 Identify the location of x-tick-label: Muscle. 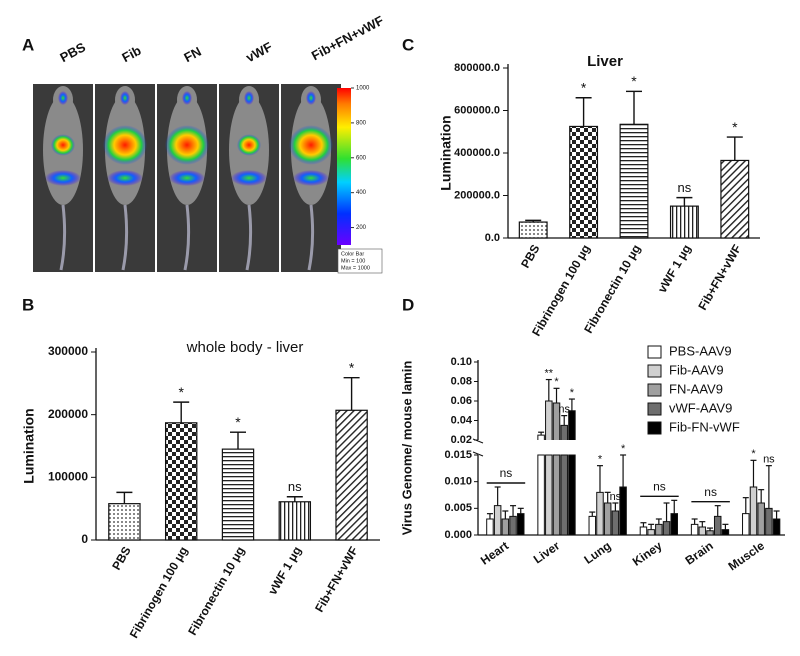
(747, 555).